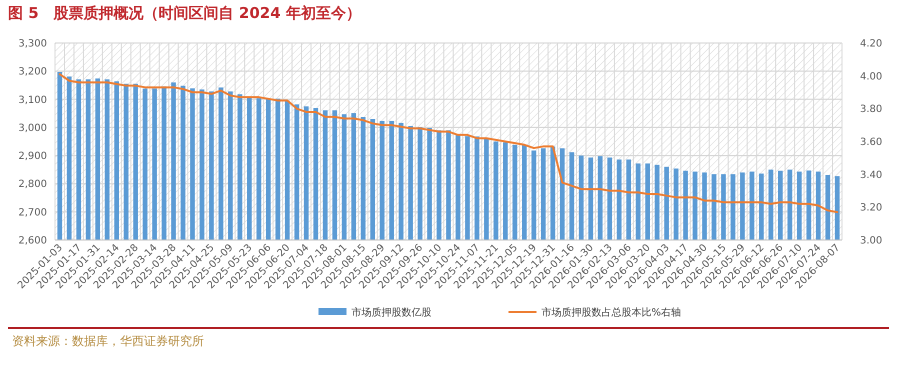  What do you see at coordinates (612, 312) in the screenshot?
I see `legend-label: 市场质押股数占总股本比%右轴` at bounding box center [612, 312].